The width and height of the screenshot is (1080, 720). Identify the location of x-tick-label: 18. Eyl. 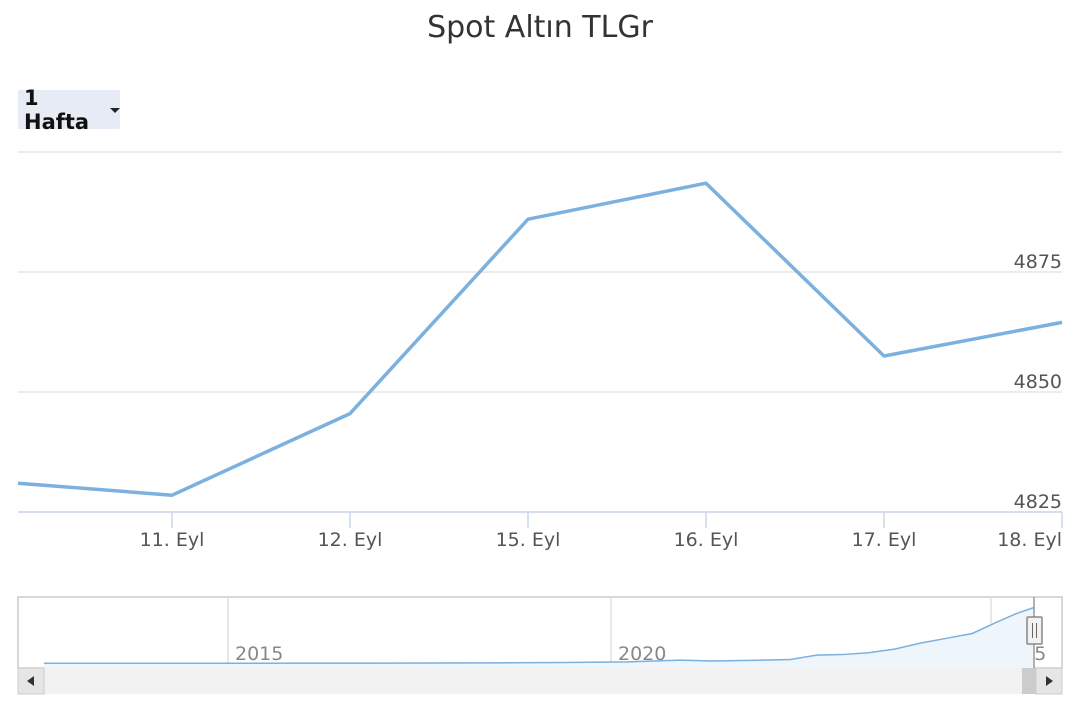
(1029, 540).